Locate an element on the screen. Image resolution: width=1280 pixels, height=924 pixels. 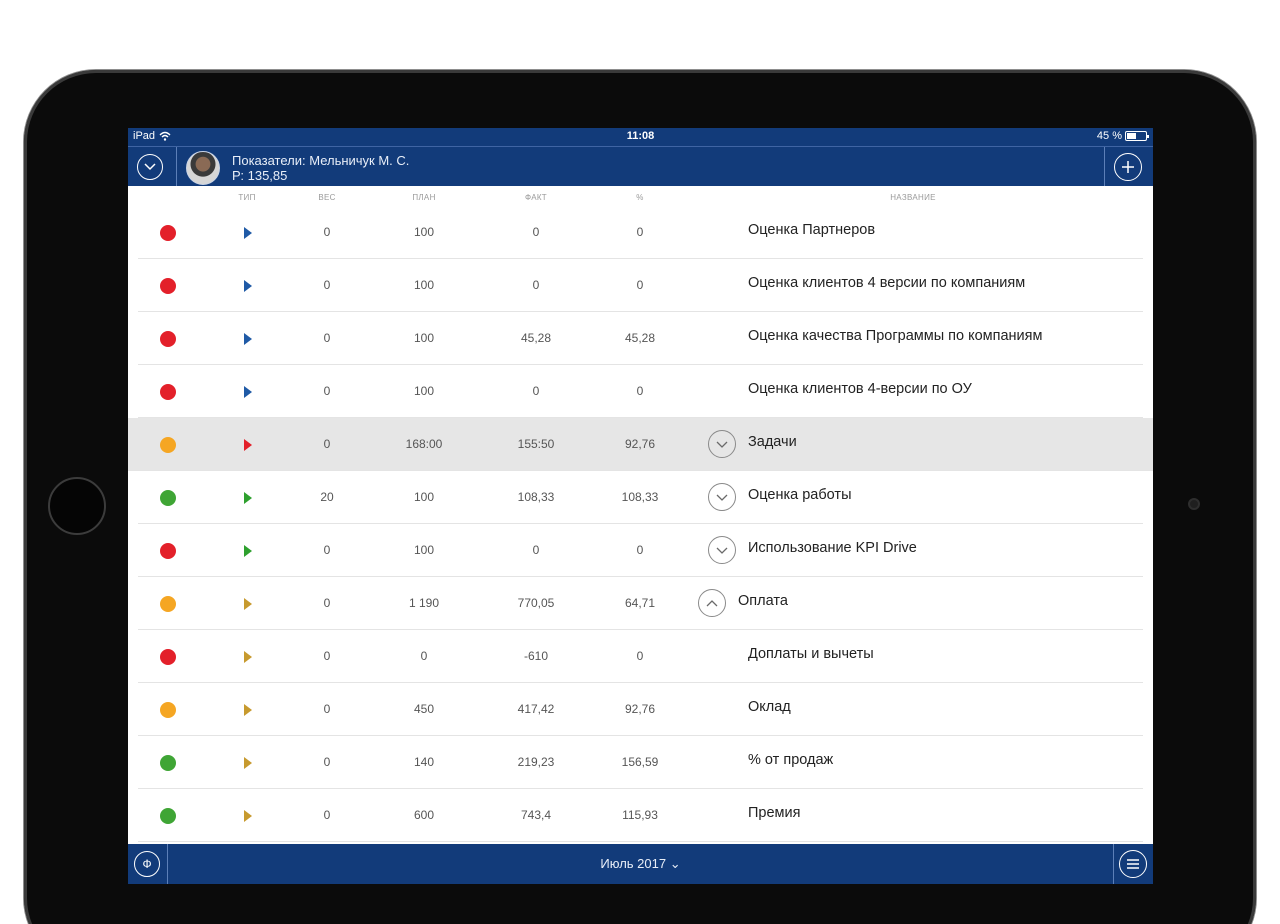
cell-fact: -610 is located at coordinates (536, 656).